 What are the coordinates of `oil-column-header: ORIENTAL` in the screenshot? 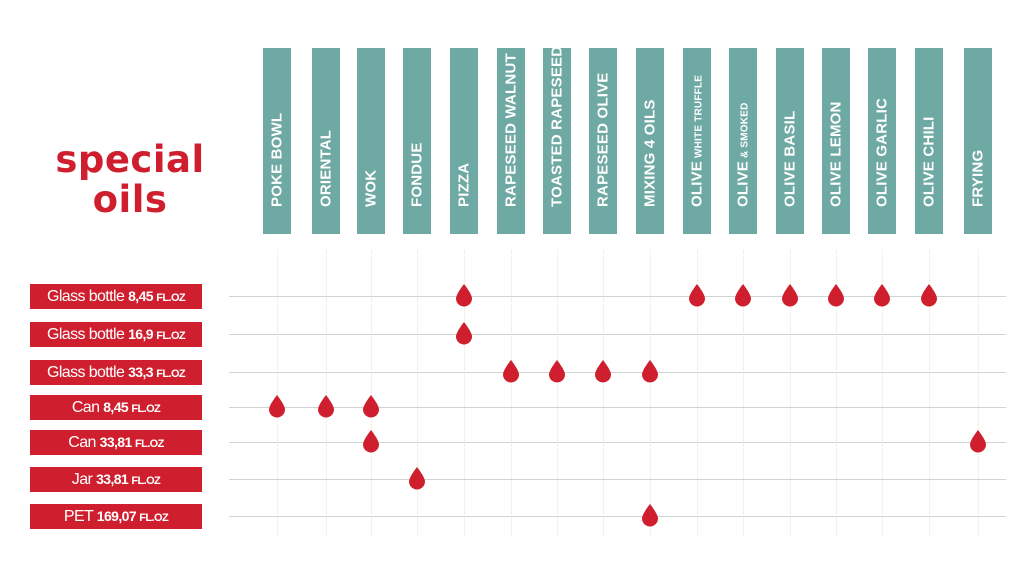 It's located at (326, 141).